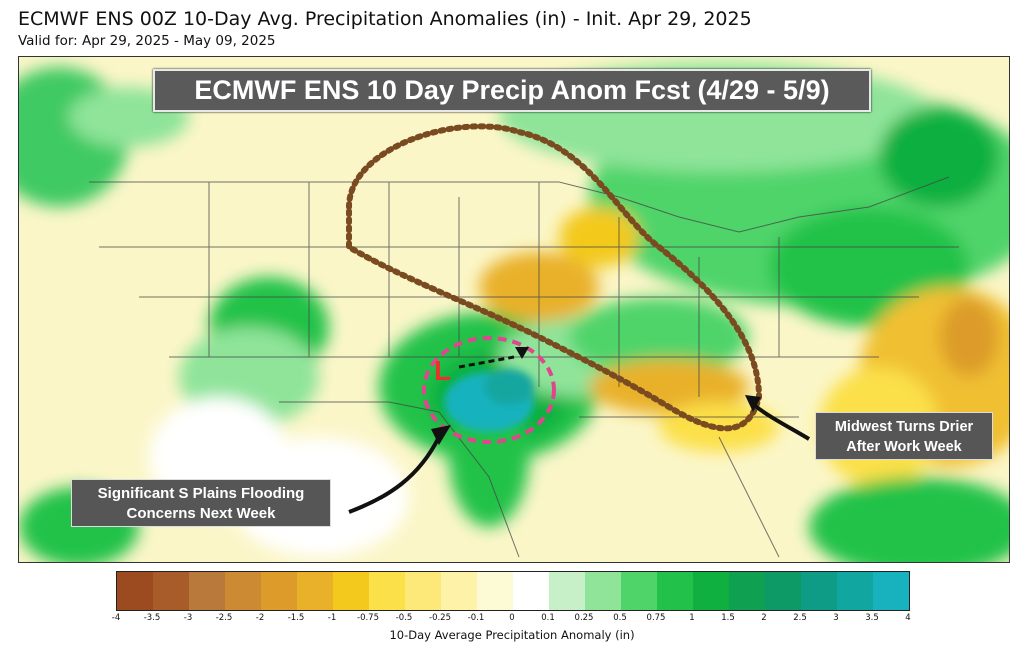 Image resolution: width=1024 pixels, height=654 pixels. What do you see at coordinates (260, 618) in the screenshot?
I see `colorbar-tick-label: -2` at bounding box center [260, 618].